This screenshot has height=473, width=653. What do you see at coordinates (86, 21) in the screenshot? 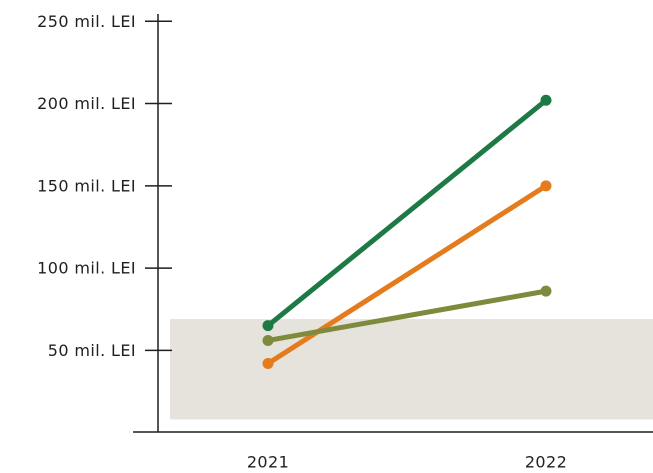
I see `y-tick-label: 250 mil. LEI` at bounding box center [86, 21].